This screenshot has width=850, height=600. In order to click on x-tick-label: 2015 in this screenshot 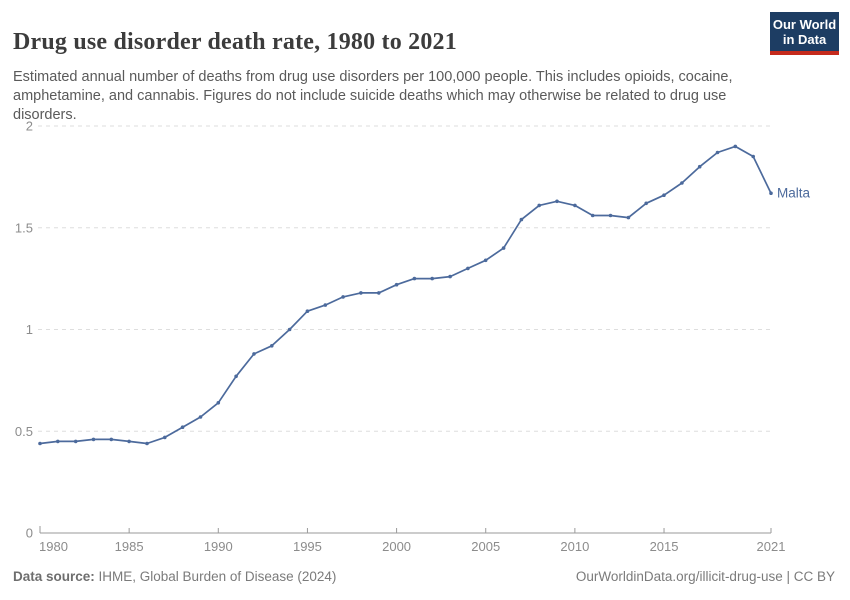, I will do `click(664, 546)`.